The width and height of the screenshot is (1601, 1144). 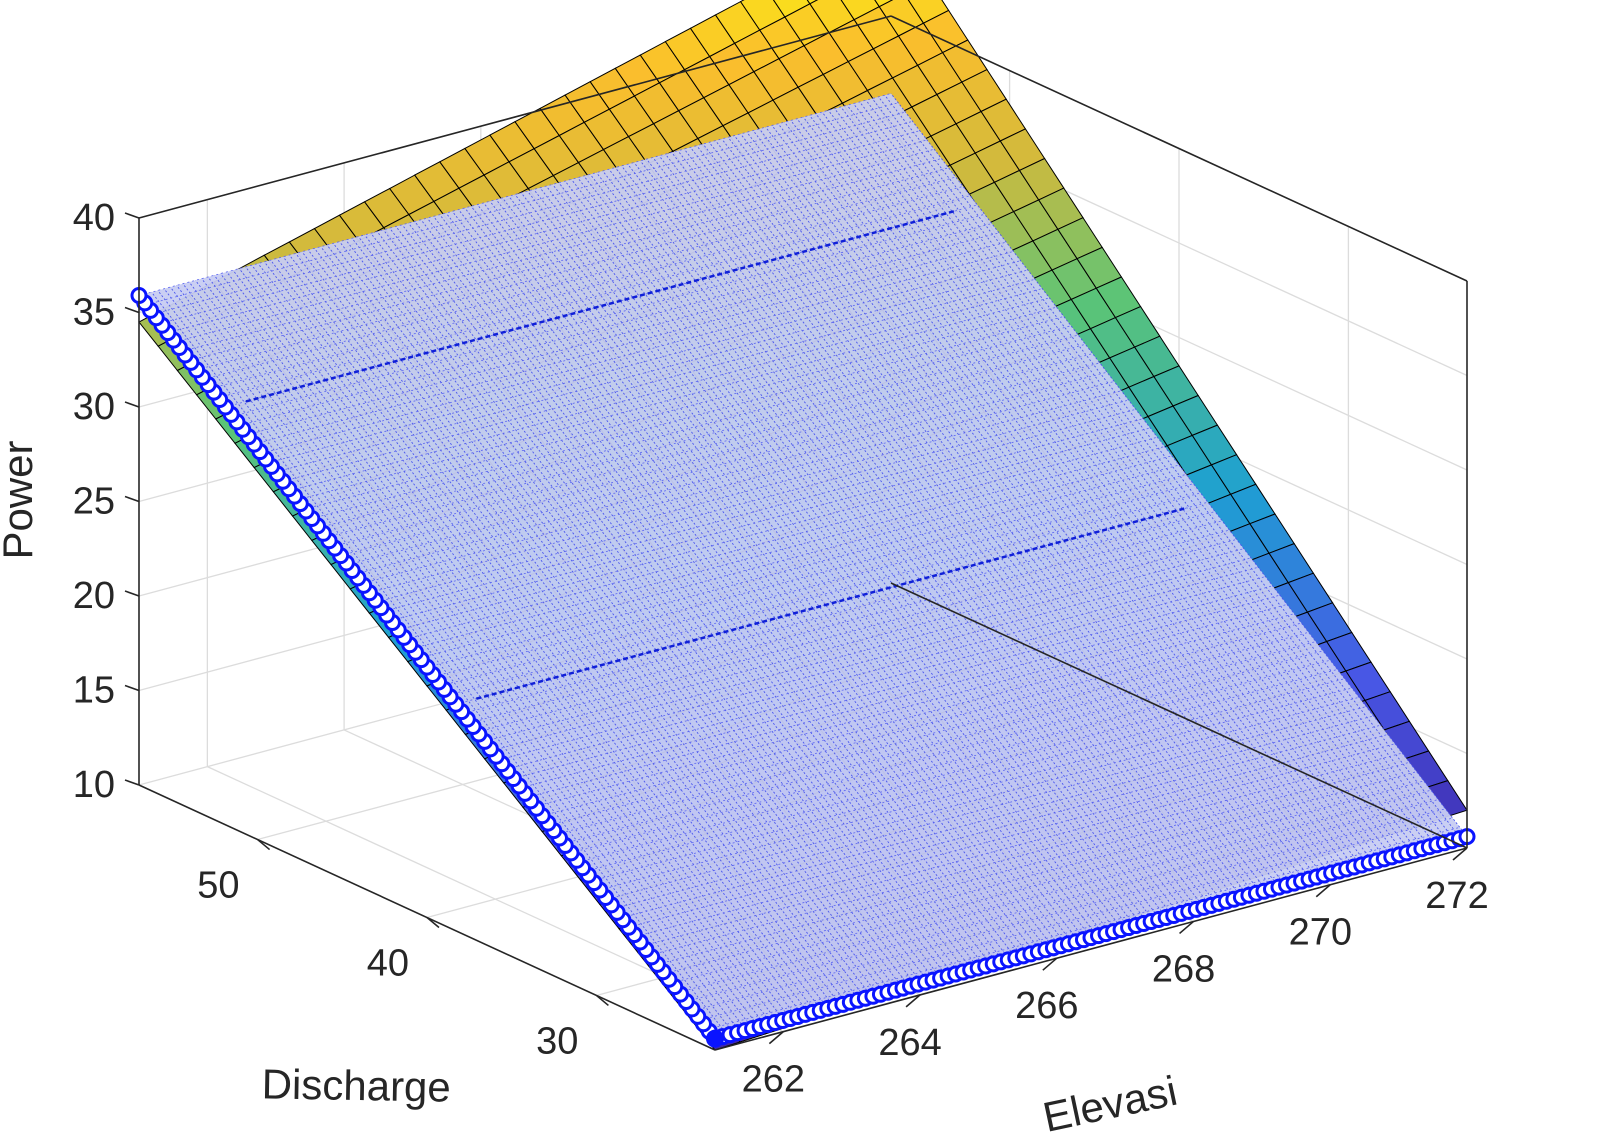 I want to click on y-tick, so click(x=264, y=844).